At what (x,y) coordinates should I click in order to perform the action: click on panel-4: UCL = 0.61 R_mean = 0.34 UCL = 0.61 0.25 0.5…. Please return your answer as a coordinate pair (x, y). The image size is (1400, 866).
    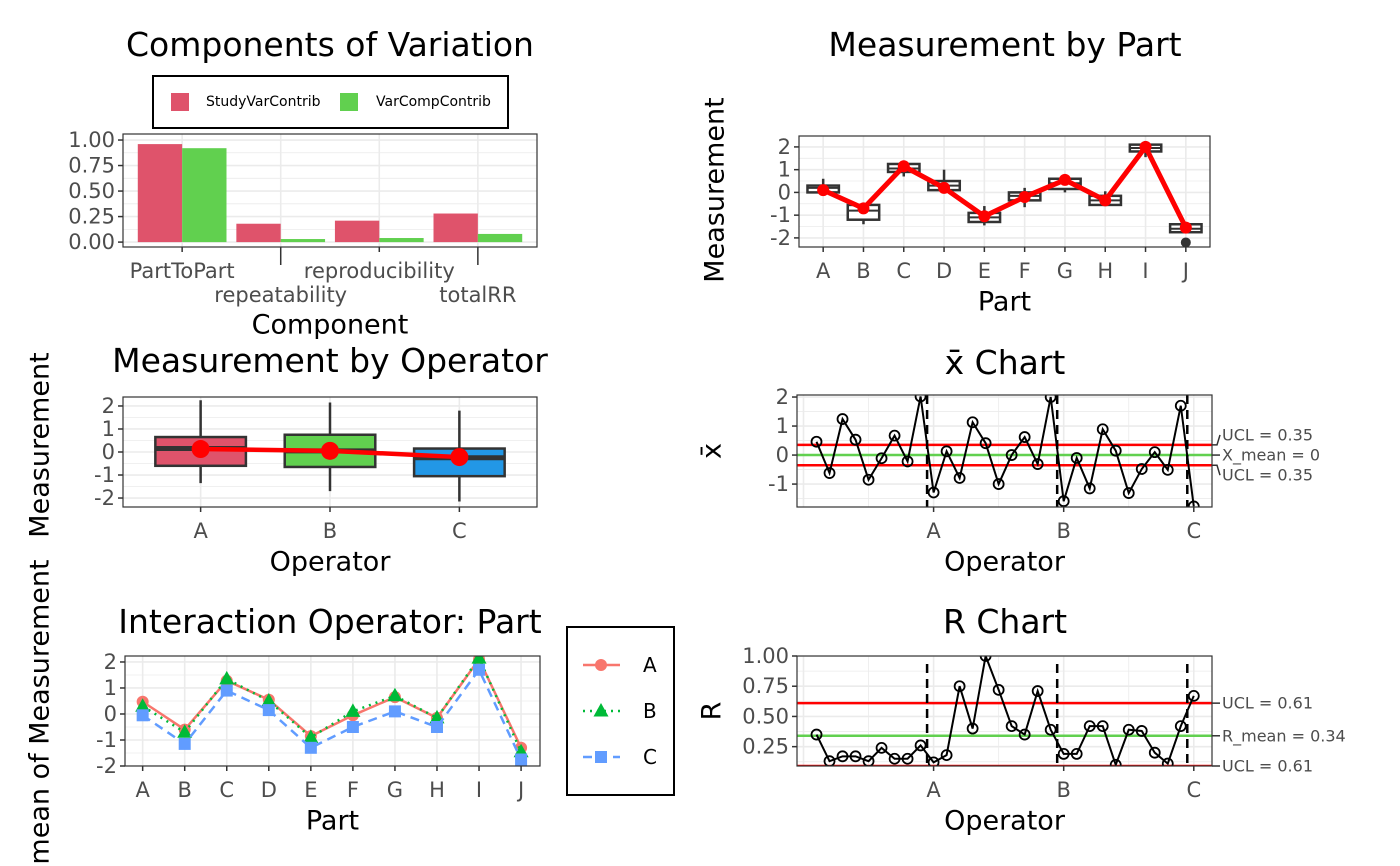
    Looking at the image, I should click on (1021, 719).